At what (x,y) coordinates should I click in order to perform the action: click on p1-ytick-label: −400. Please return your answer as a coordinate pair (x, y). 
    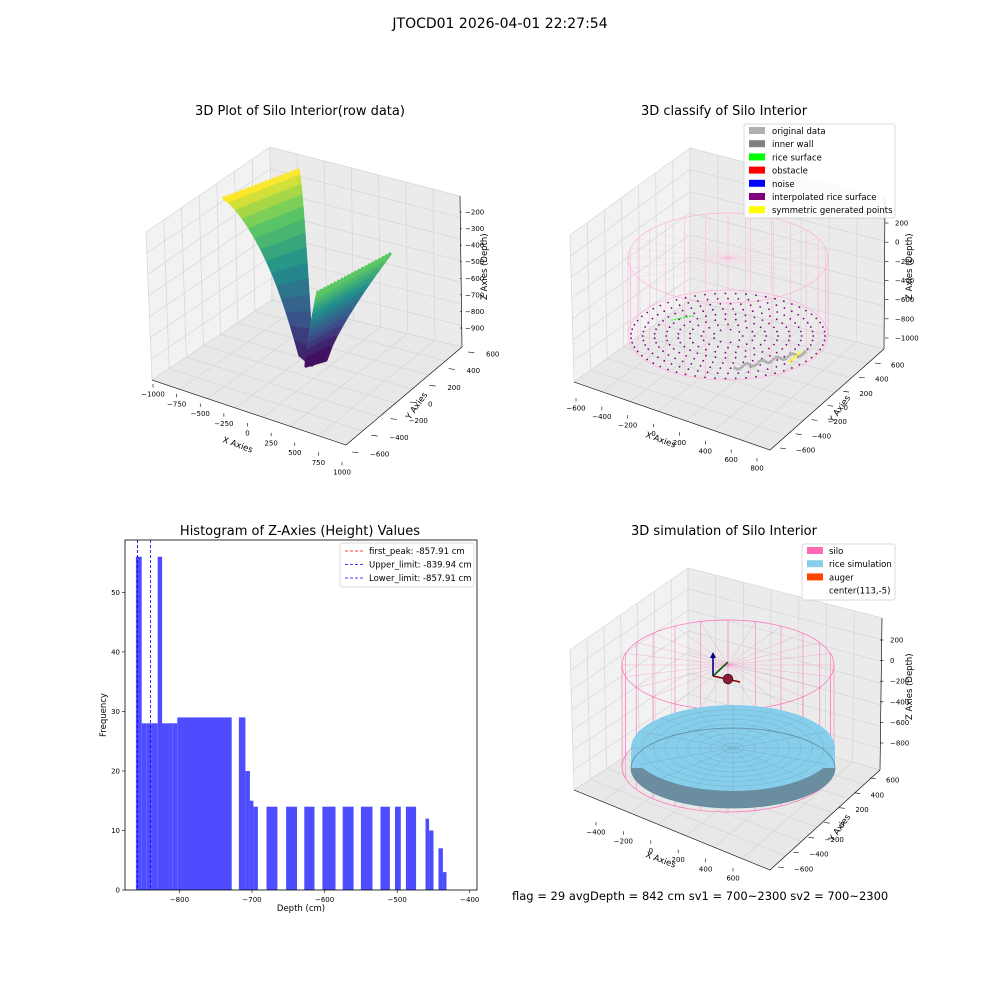
    Looking at the image, I should click on (398, 438).